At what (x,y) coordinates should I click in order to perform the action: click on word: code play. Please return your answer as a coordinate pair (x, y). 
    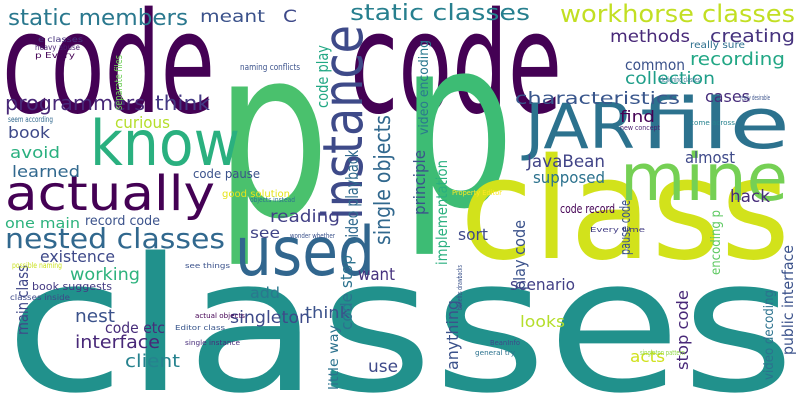
    Looking at the image, I should click on (322, 76).